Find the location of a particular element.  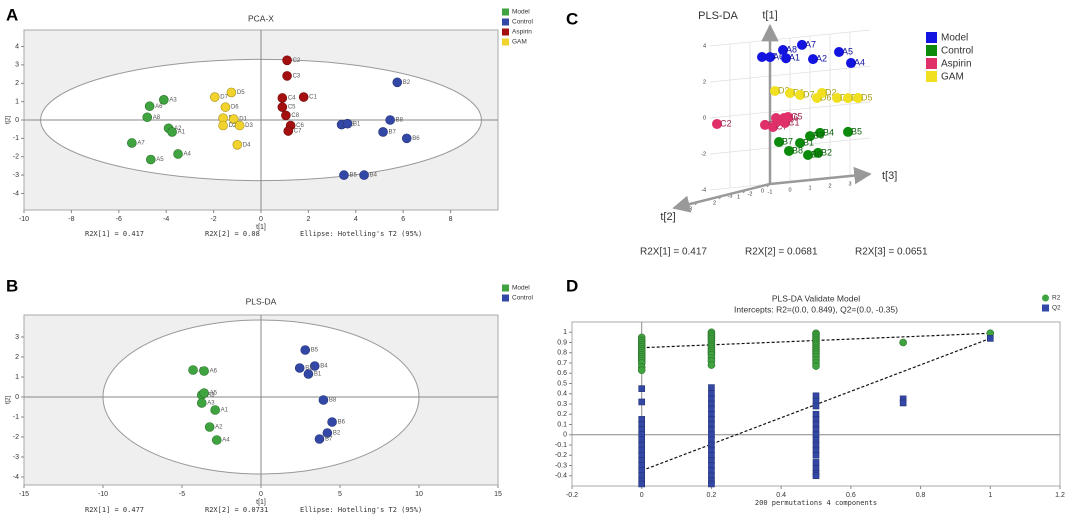

y-tick-label: 4 is located at coordinates (17, 46).